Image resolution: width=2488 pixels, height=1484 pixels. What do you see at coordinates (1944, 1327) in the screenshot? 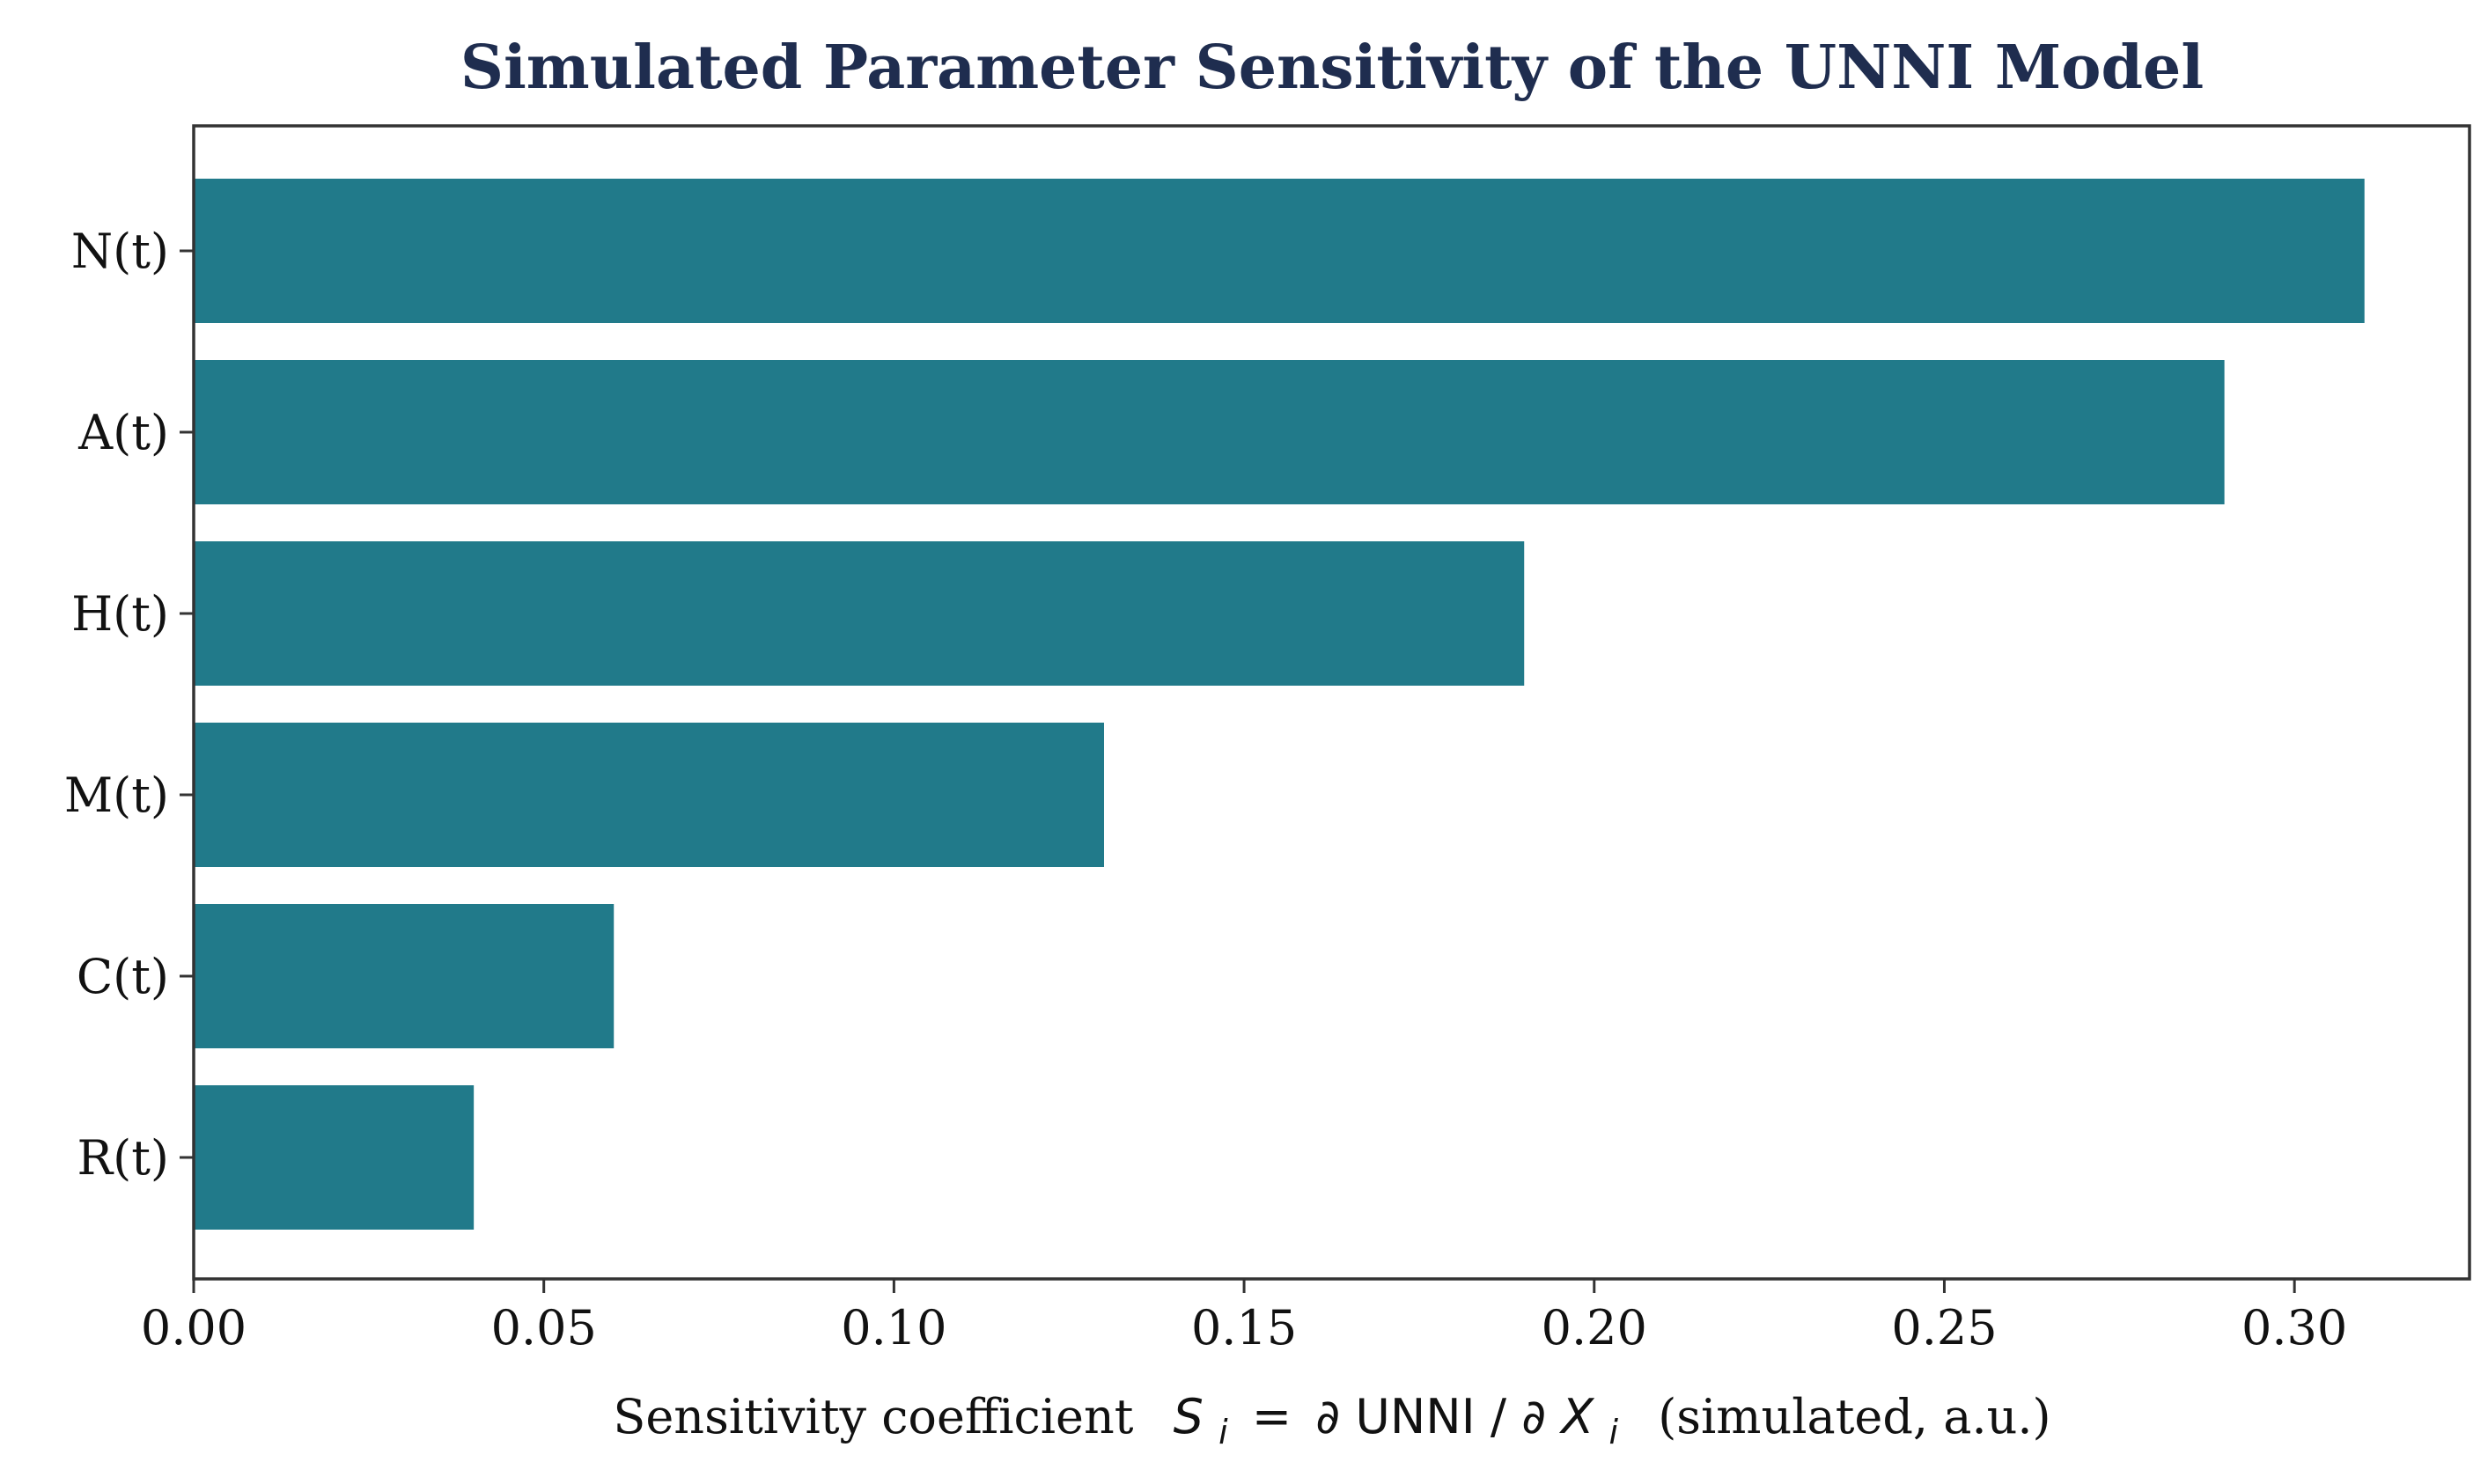
I see `x-tick-label: 0.25` at bounding box center [1944, 1327].